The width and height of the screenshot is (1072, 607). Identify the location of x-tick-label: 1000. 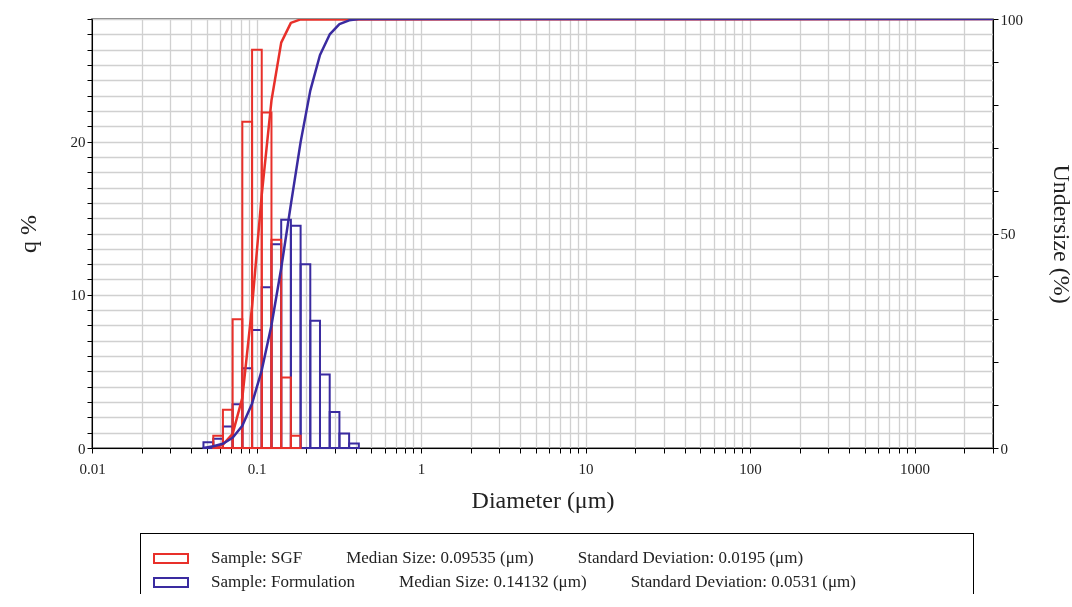
(915, 468).